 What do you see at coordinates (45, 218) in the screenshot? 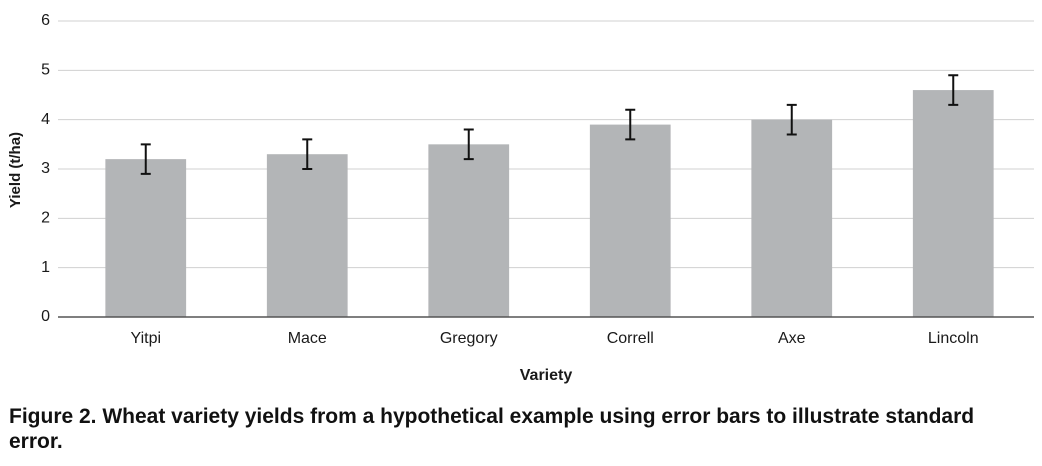
I see `y-tick-label: 2` at bounding box center [45, 218].